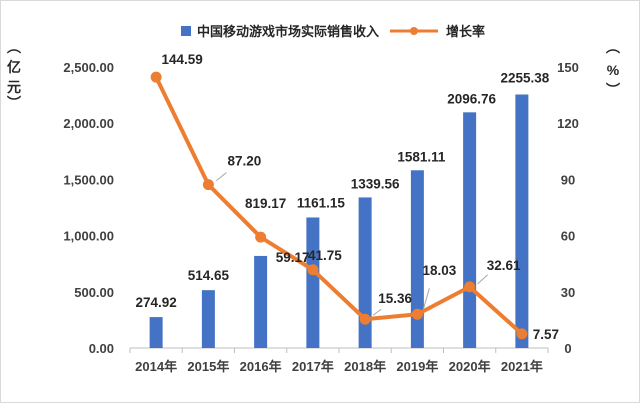  Describe the element at coordinates (612, 47) in the screenshot. I see `right-unit-paren-open: ︵` at that location.